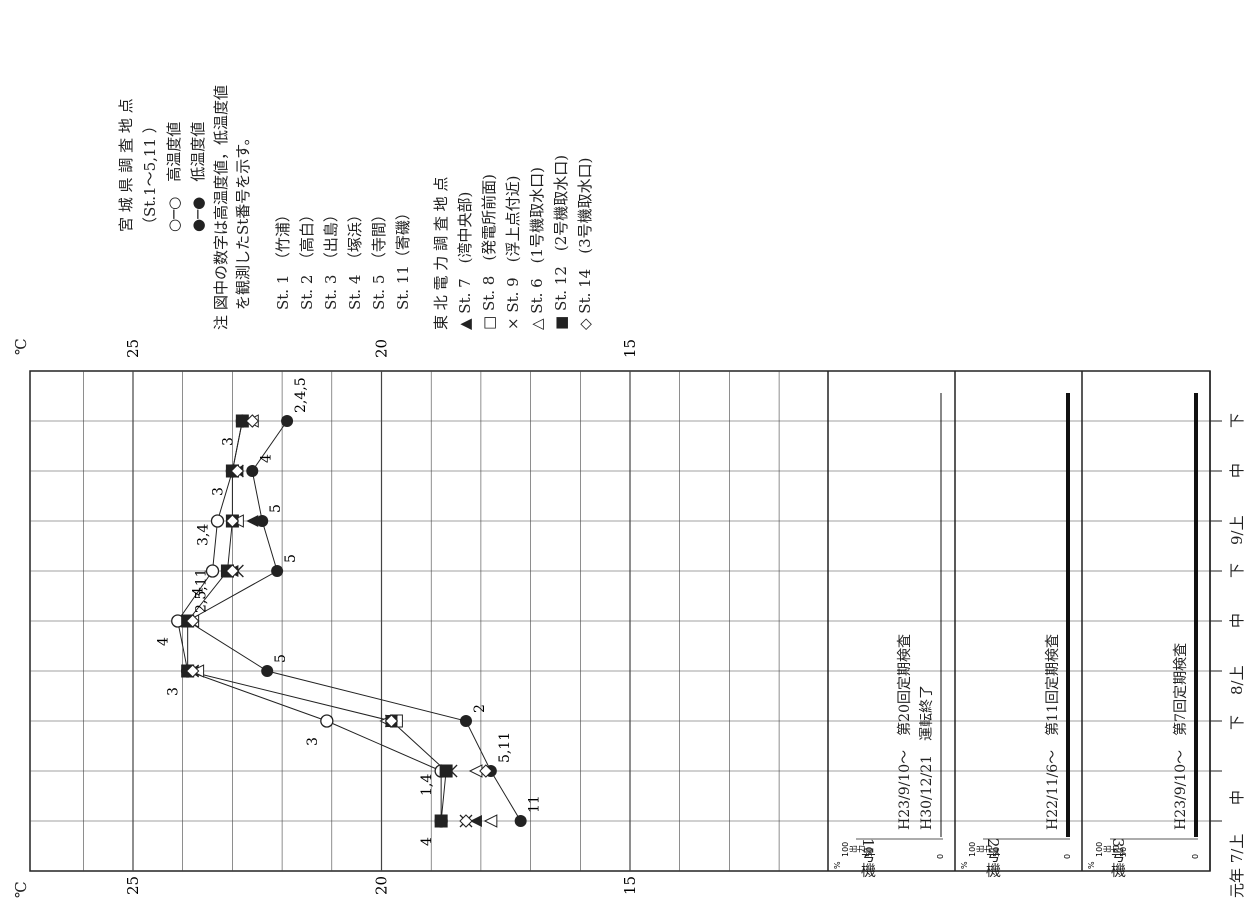 The width and height of the screenshot is (1250, 901). Describe the element at coordinates (283, 258) in the screenshot. I see `legend-station-1: St. 1 （竹浦）` at that location.